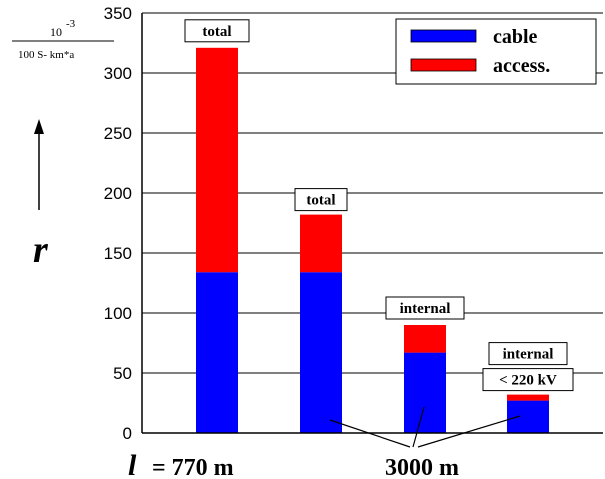 The image size is (605, 479). I want to click on y-axis-symbol: r, so click(41, 250).